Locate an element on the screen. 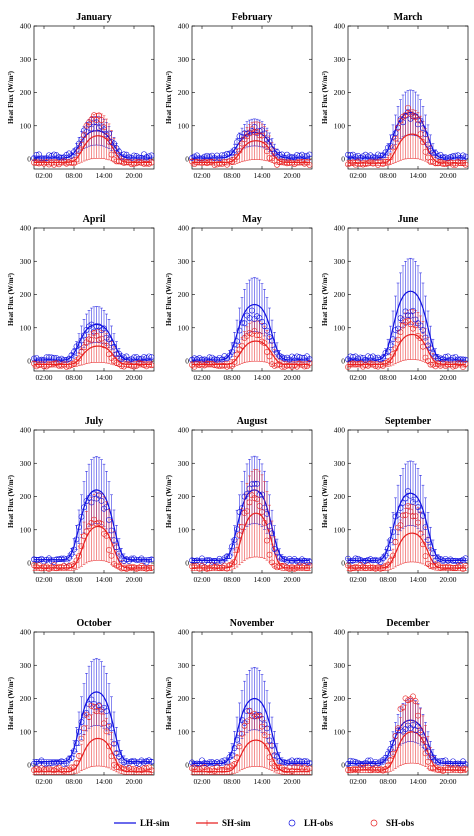 This screenshot has height=836, width=474. x-tick-label: 08:00 is located at coordinates (73, 175).